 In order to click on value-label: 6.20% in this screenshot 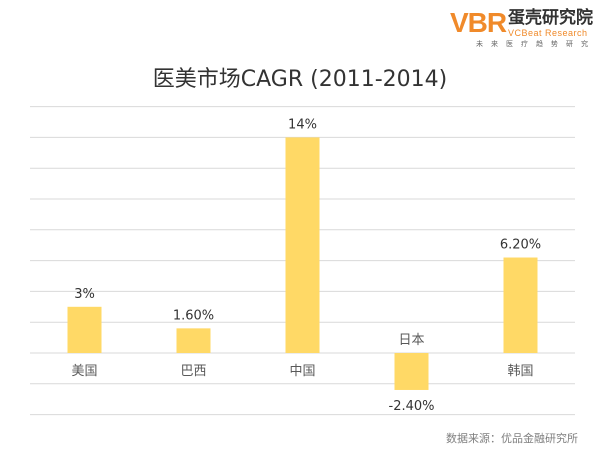, I will do `click(520, 245)`.